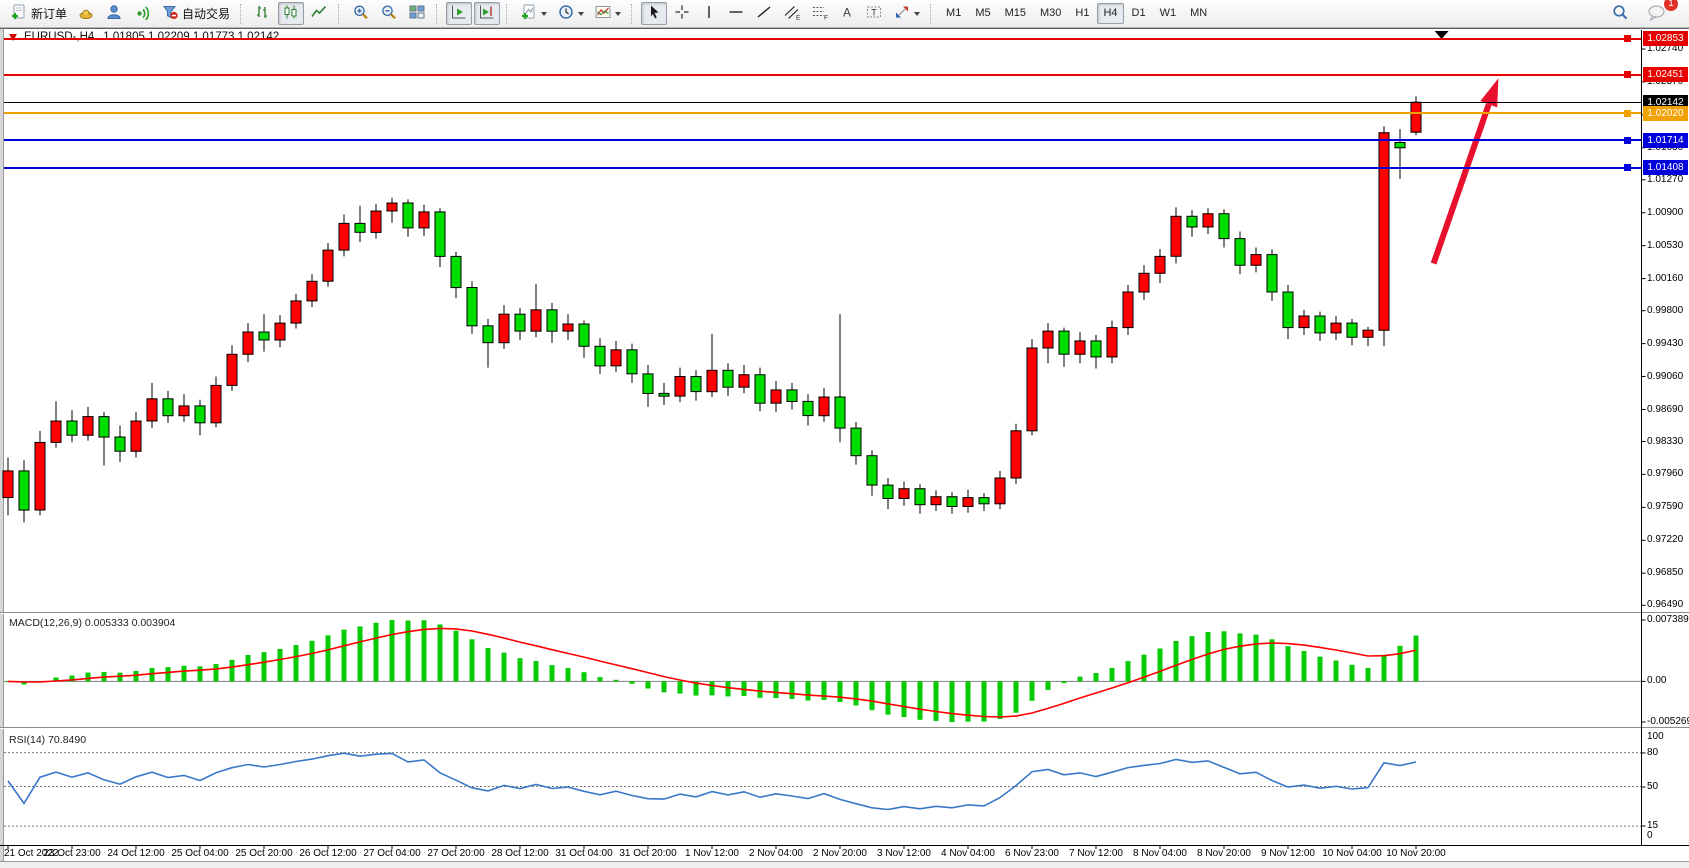 Image resolution: width=1689 pixels, height=868 pixels. I want to click on fibonacci-tool-button: F, so click(820, 13).